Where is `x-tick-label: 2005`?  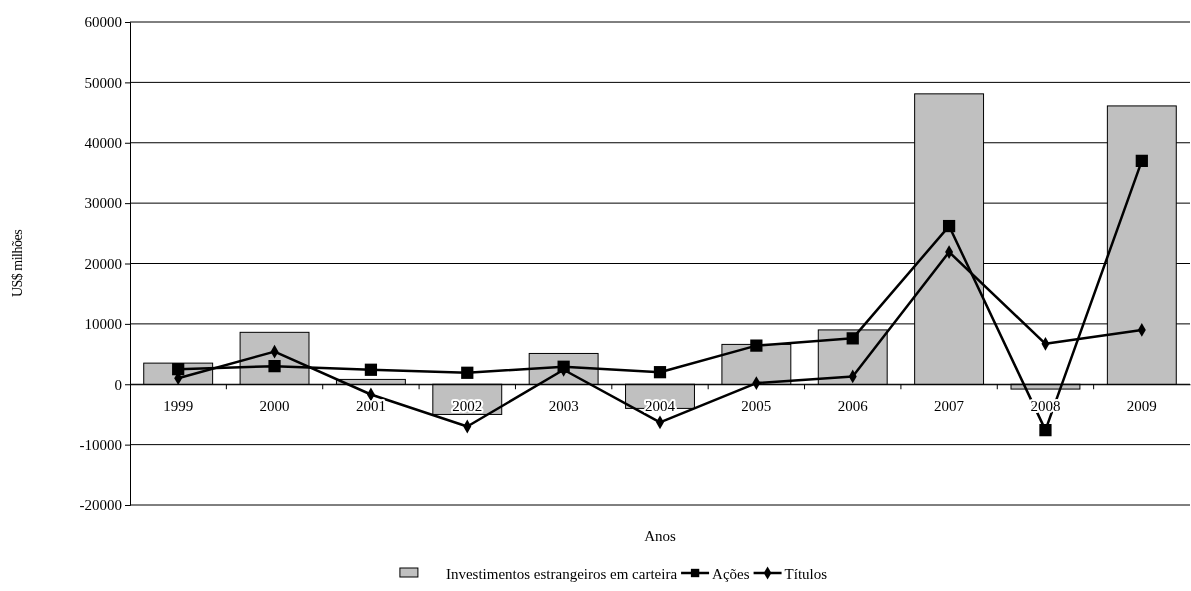
x-tick-label: 2005 is located at coordinates (756, 405).